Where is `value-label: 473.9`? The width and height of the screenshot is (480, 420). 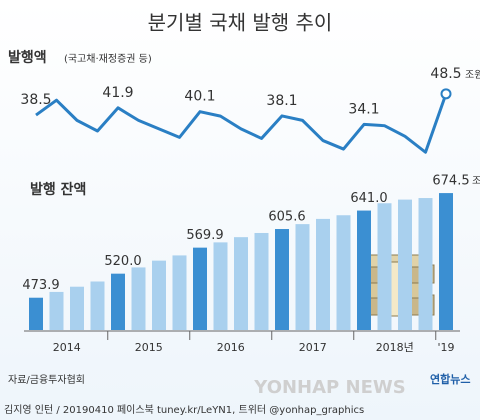
value-label: 473.9 is located at coordinates (40, 285).